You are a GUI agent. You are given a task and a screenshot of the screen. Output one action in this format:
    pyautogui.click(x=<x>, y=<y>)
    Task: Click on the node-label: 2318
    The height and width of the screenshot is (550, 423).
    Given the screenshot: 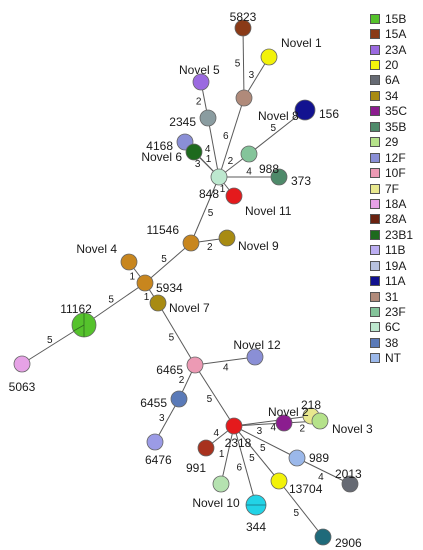 What is the action you would take?
    pyautogui.click(x=238, y=443)
    